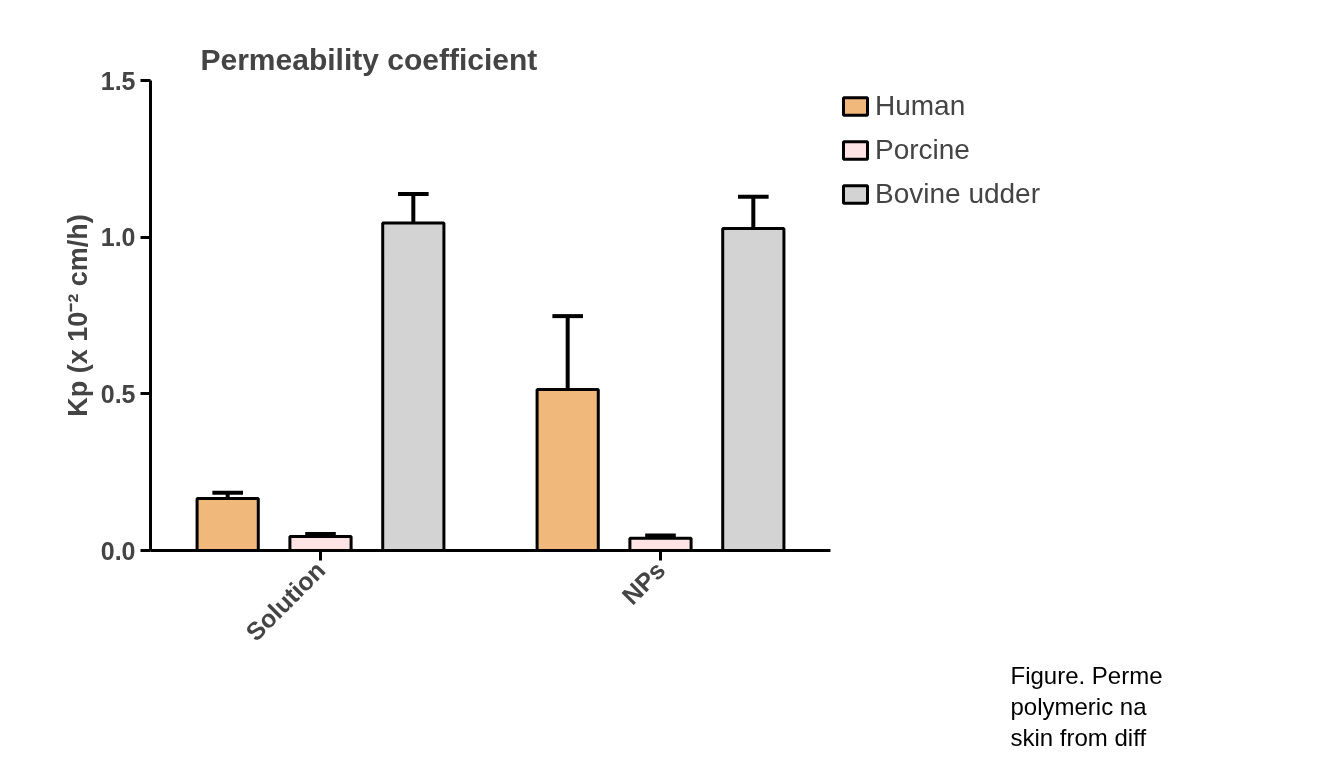  Describe the element at coordinates (369, 59) in the screenshot. I see `chart-title: Permeability coefficient` at that location.